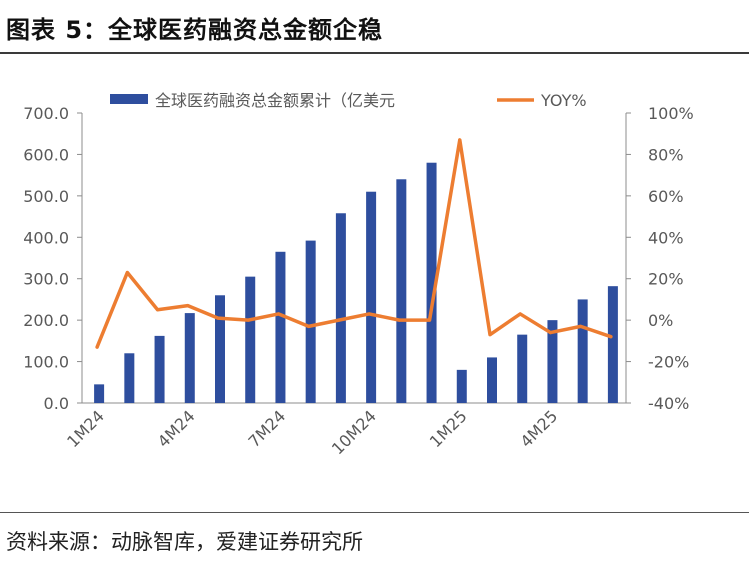 Image resolution: width=749 pixels, height=565 pixels. Describe the element at coordinates (666, 196) in the screenshot. I see `y-right-tick-label: 60%` at that location.